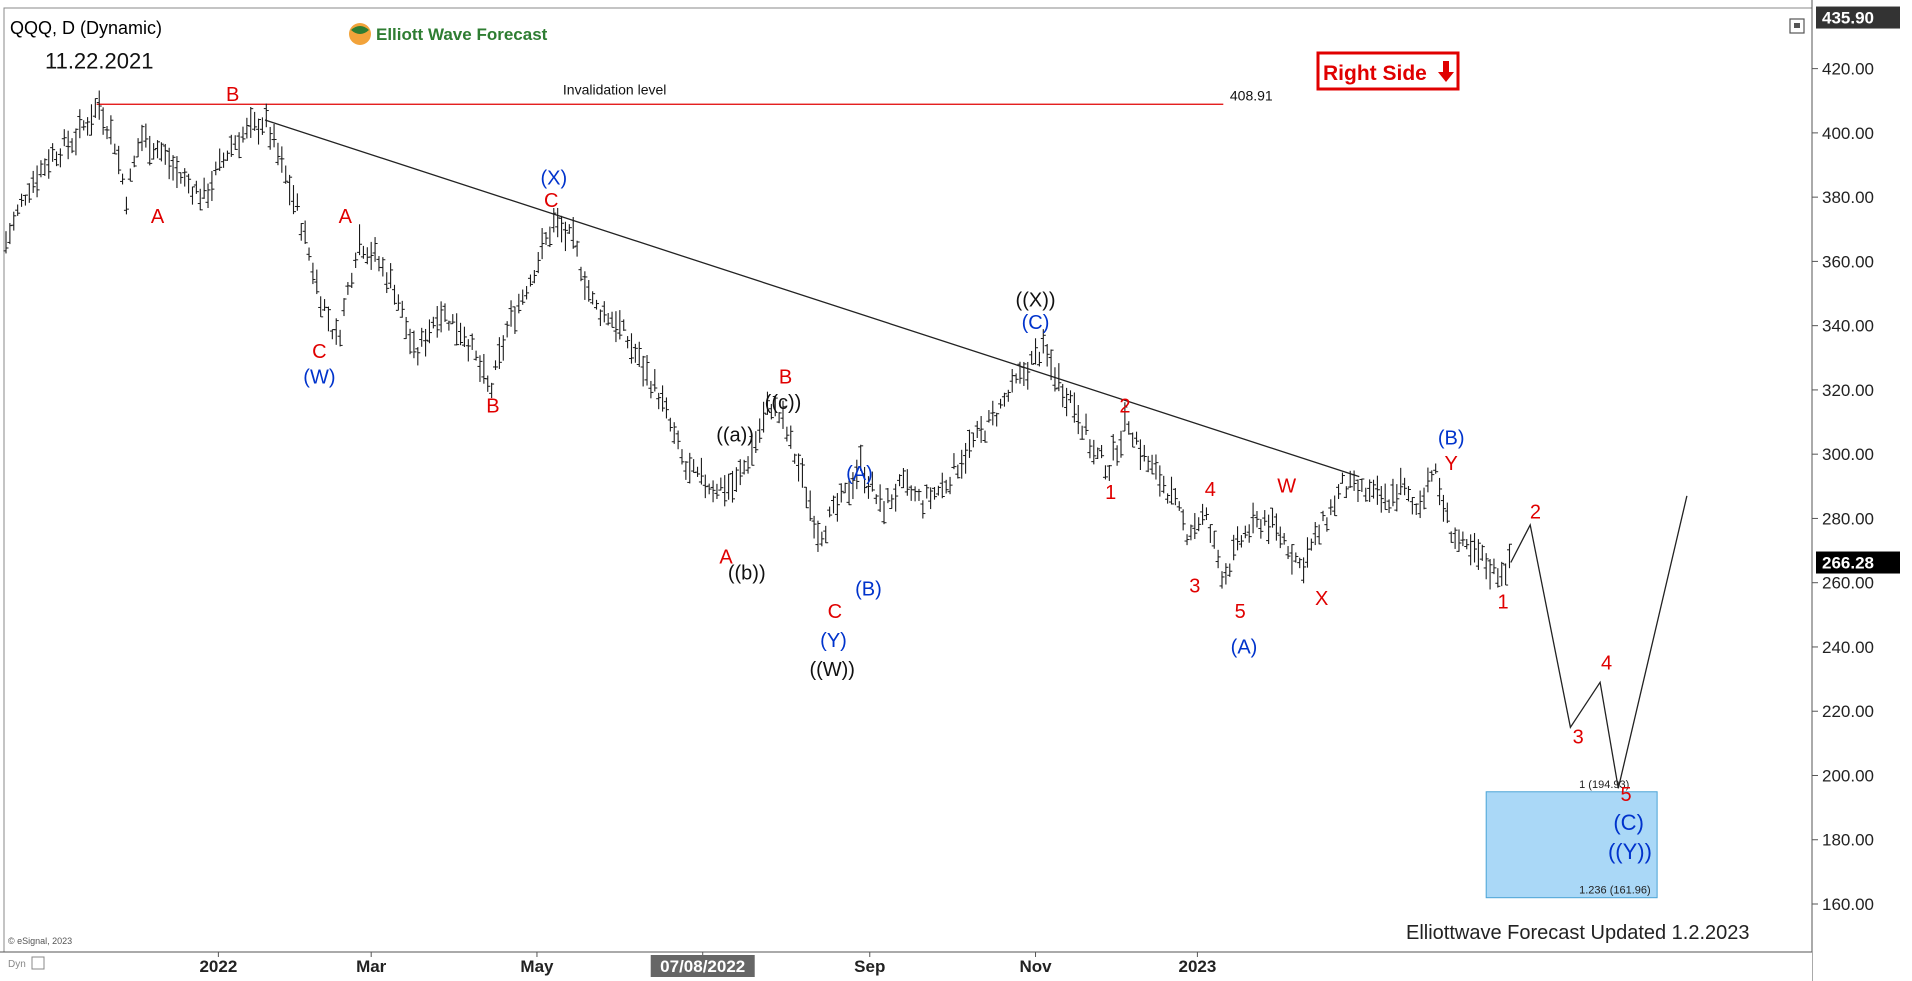 This screenshot has height=981, width=1912. I want to click on wave-label: (W), so click(319, 377).